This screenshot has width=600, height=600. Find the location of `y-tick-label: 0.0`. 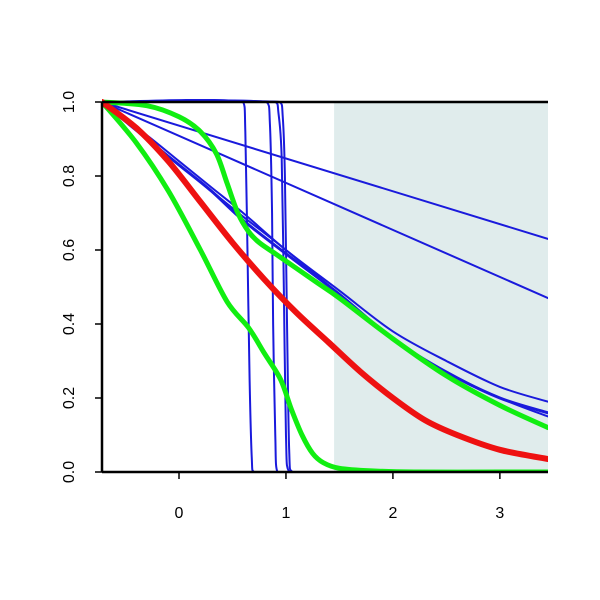

y-tick-label: 0.0 is located at coordinates (69, 472).